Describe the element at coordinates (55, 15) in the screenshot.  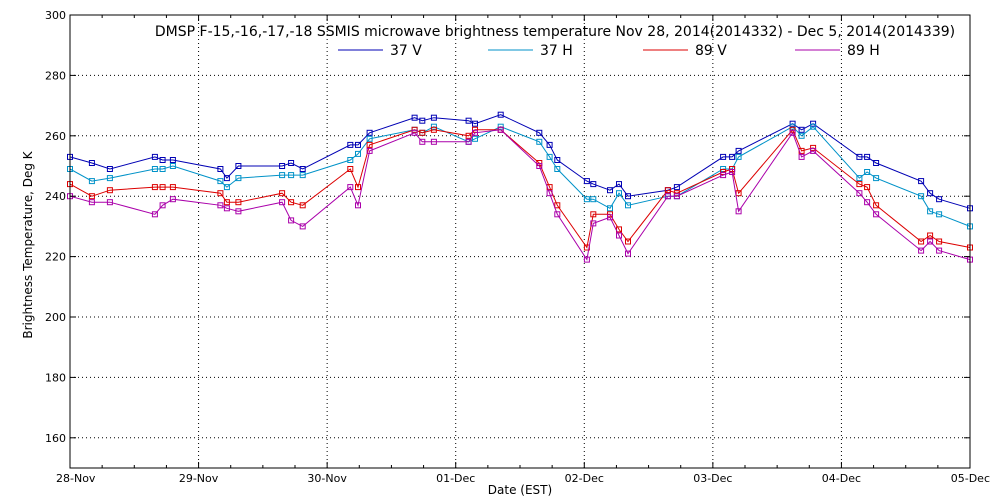
I see `y-tick-label: 300` at that location.